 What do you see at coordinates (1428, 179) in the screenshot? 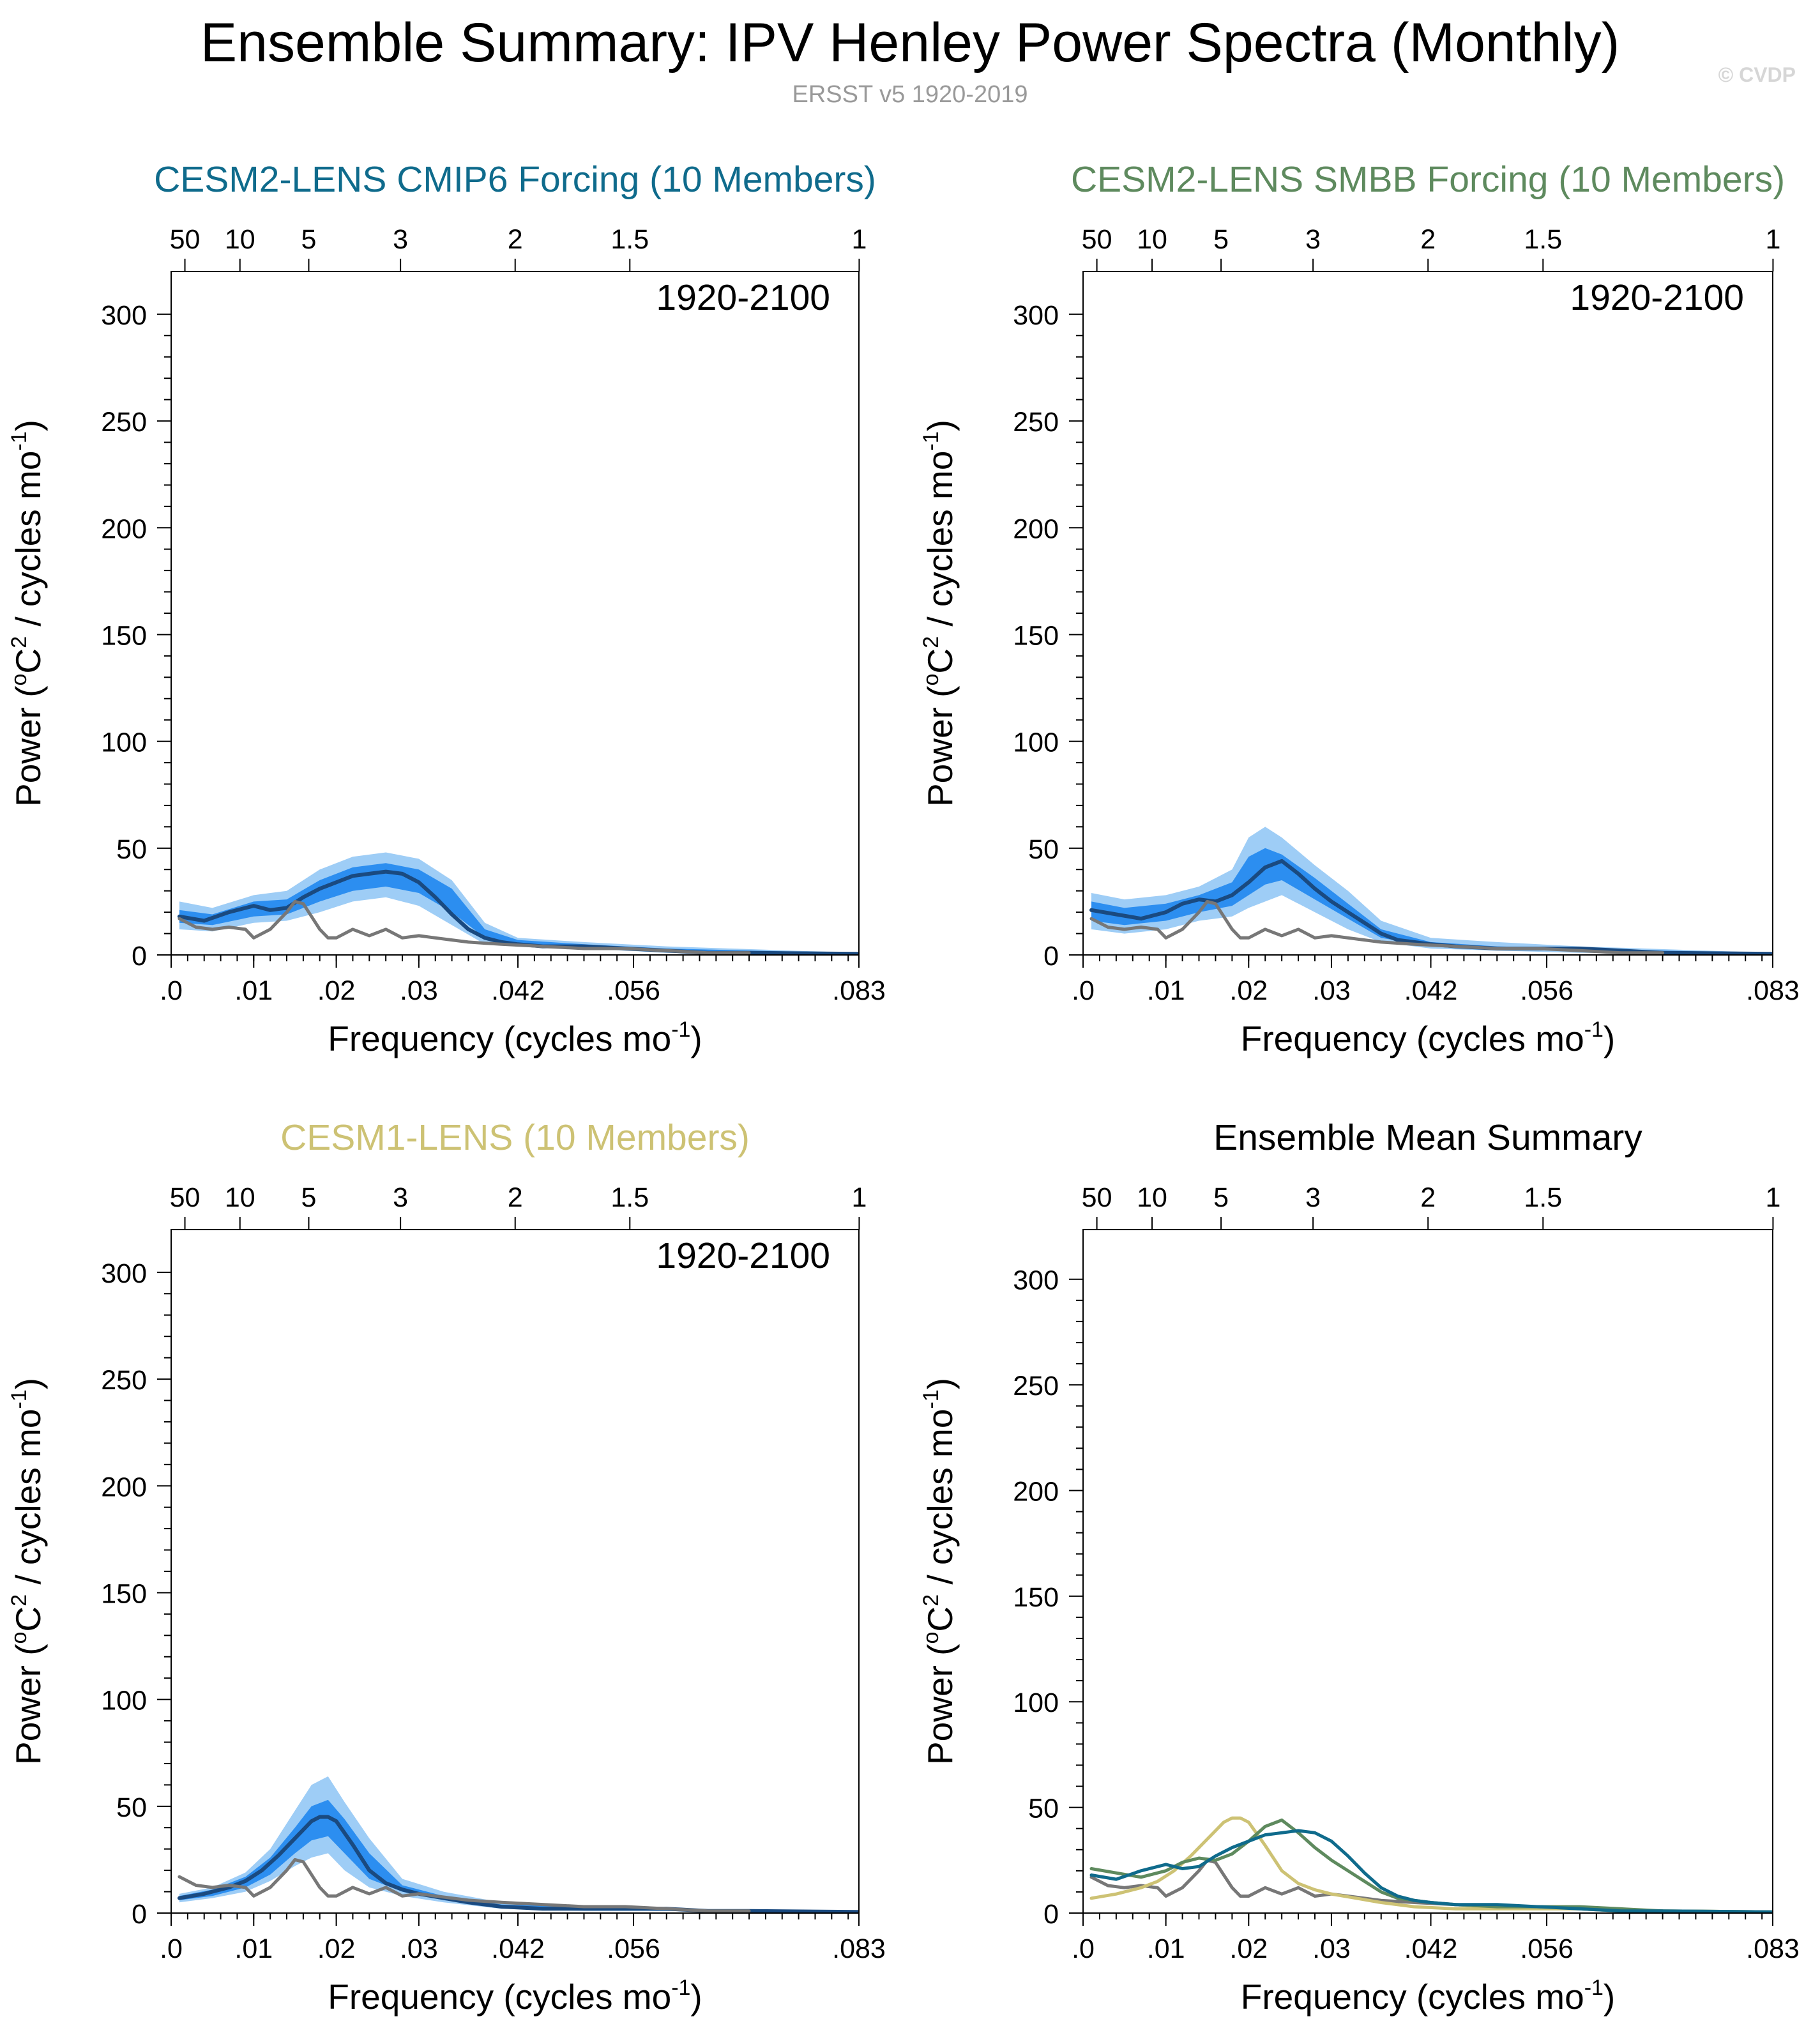
I see `panel-title: CESM2-LENS SMBB Forcing (10 Members)` at bounding box center [1428, 179].